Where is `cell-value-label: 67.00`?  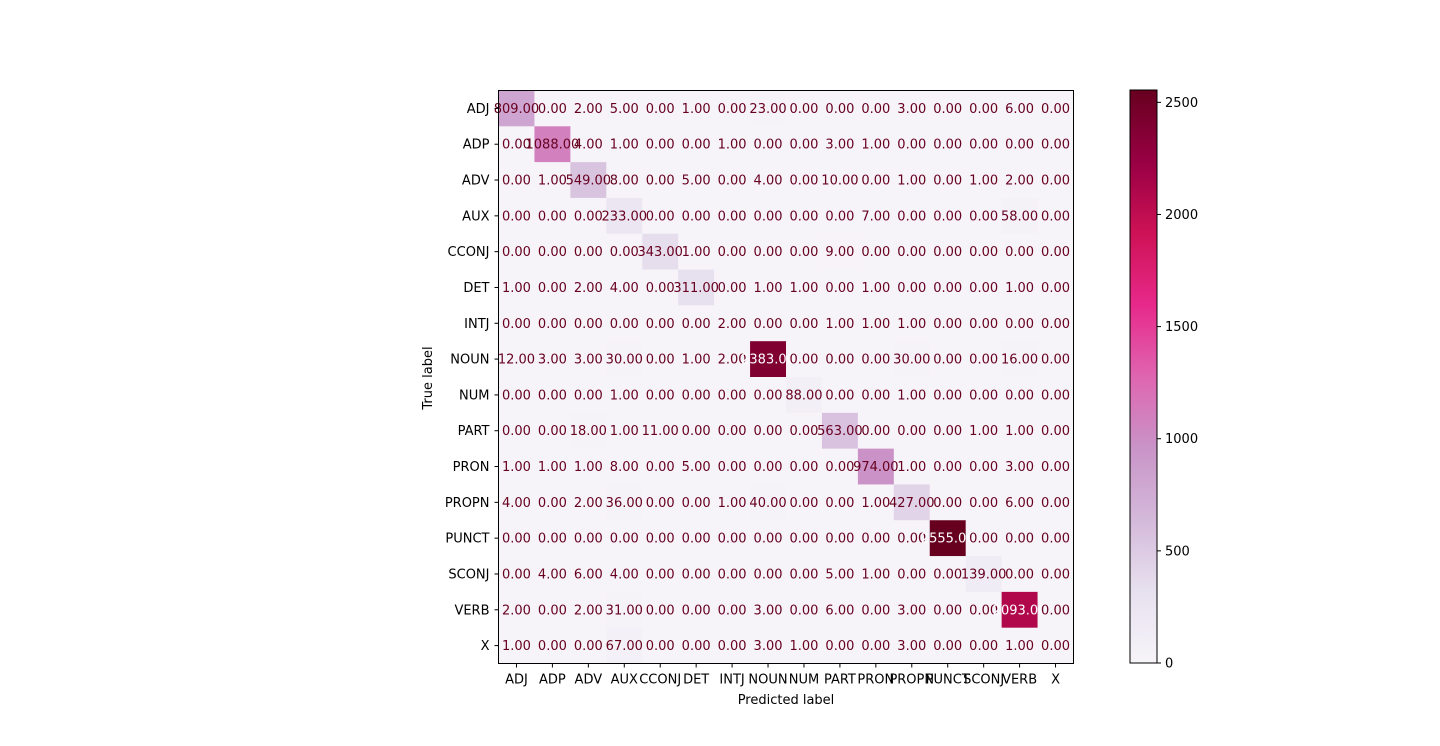 cell-value-label: 67.00 is located at coordinates (624, 646).